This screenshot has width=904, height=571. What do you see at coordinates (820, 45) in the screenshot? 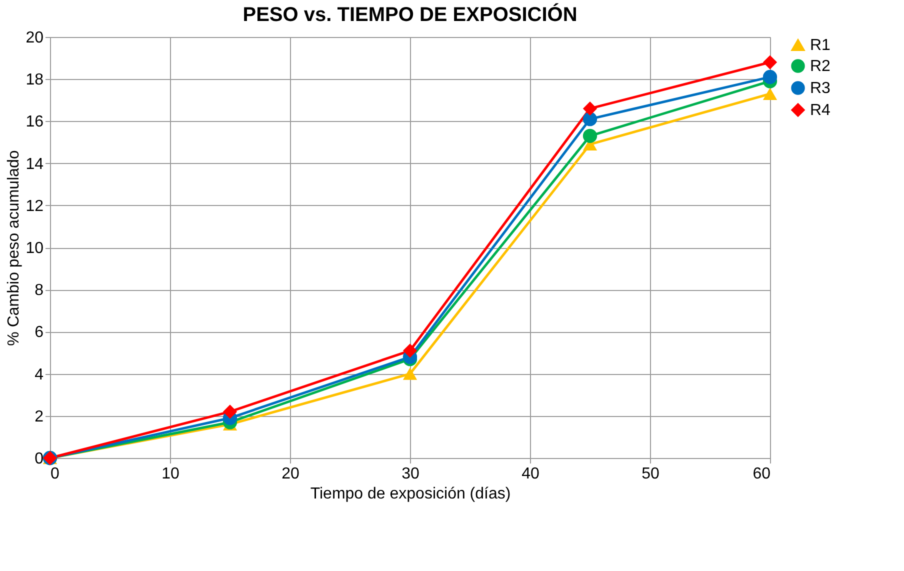
I see `legend-label: R1` at bounding box center [820, 45].